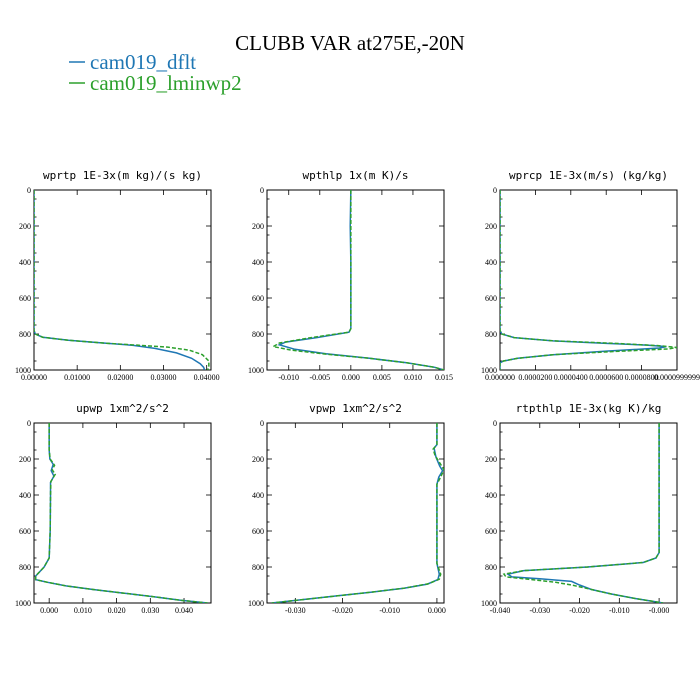 The image size is (700, 700). What do you see at coordinates (589, 408) in the screenshot?
I see `panel-title: rtpthlp 1E-3x(kg K)/kg` at bounding box center [589, 408].